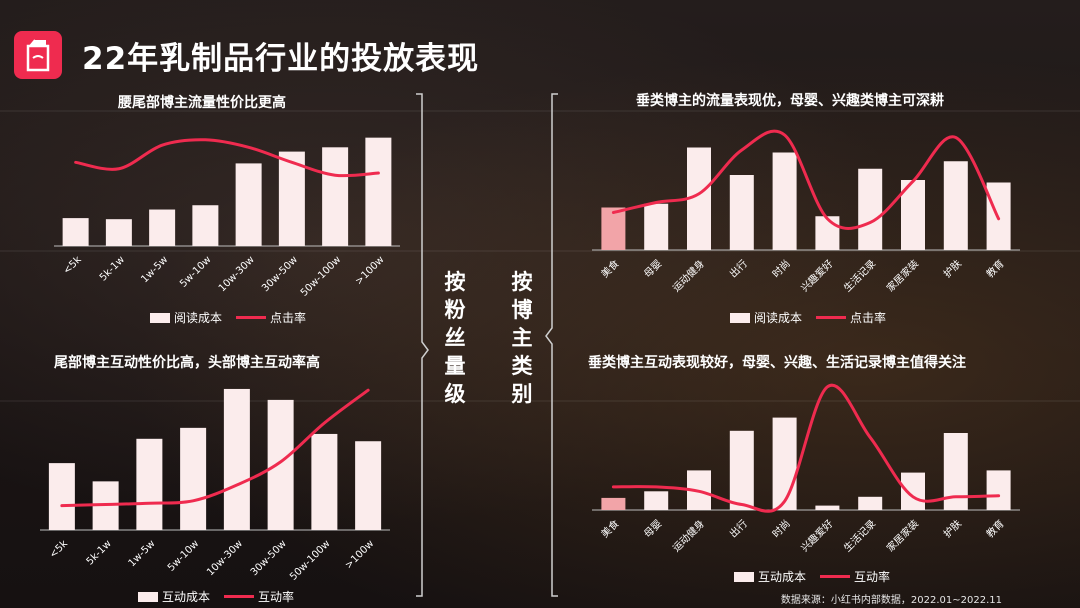 The height and width of the screenshot is (608, 1080). I want to click on vertical-label-by-category: 按博主类别, so click(522, 338).